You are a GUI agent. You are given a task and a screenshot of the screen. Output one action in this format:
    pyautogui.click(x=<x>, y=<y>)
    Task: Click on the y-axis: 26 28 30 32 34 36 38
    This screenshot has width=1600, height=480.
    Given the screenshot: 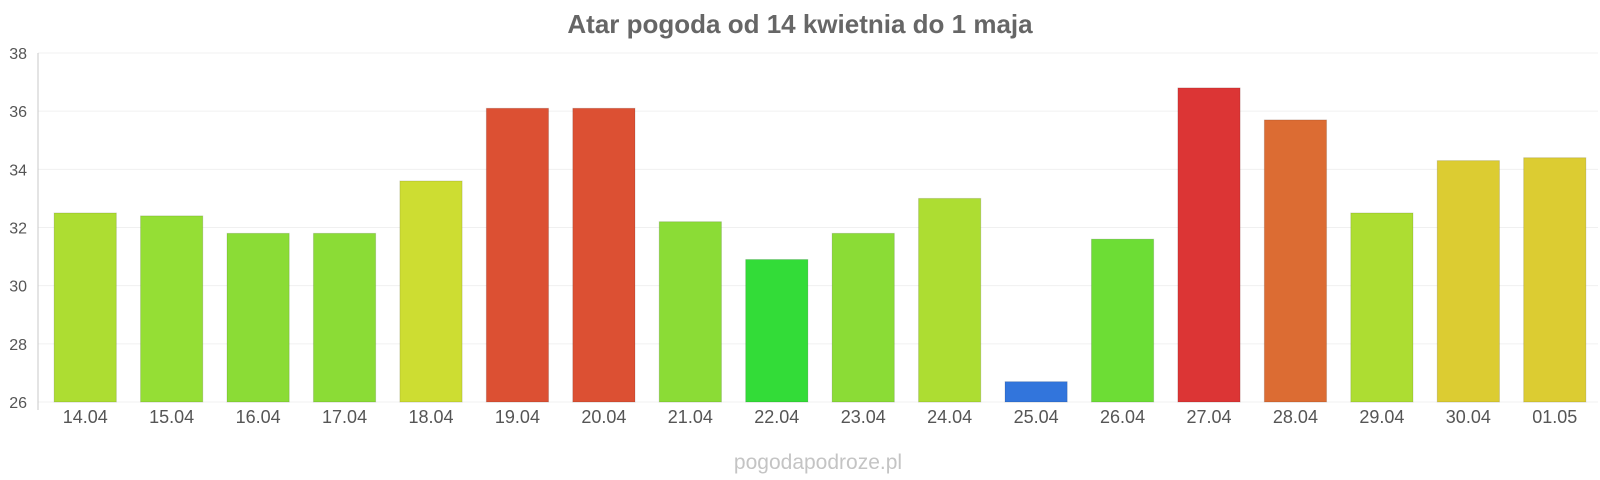 What is the action you would take?
    pyautogui.click(x=24, y=229)
    